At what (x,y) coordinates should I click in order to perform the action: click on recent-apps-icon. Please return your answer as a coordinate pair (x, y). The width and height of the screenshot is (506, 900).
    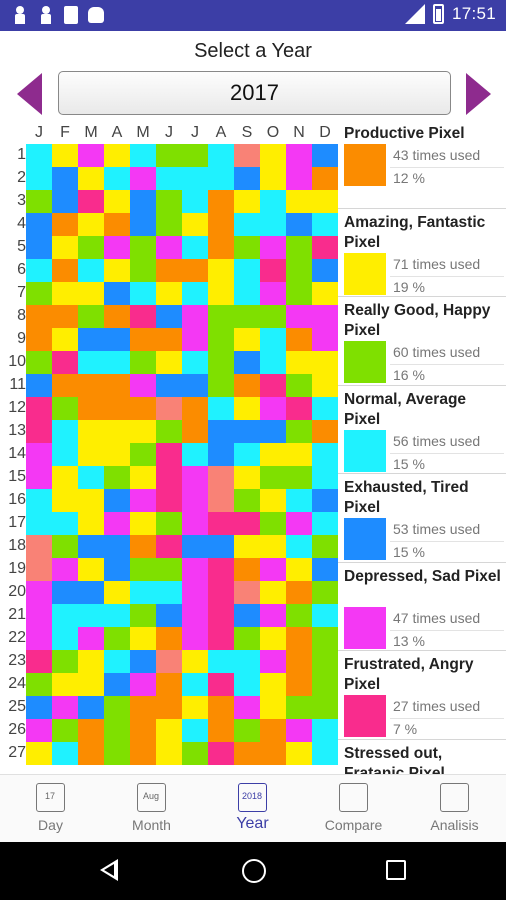
    Looking at the image, I should click on (396, 870).